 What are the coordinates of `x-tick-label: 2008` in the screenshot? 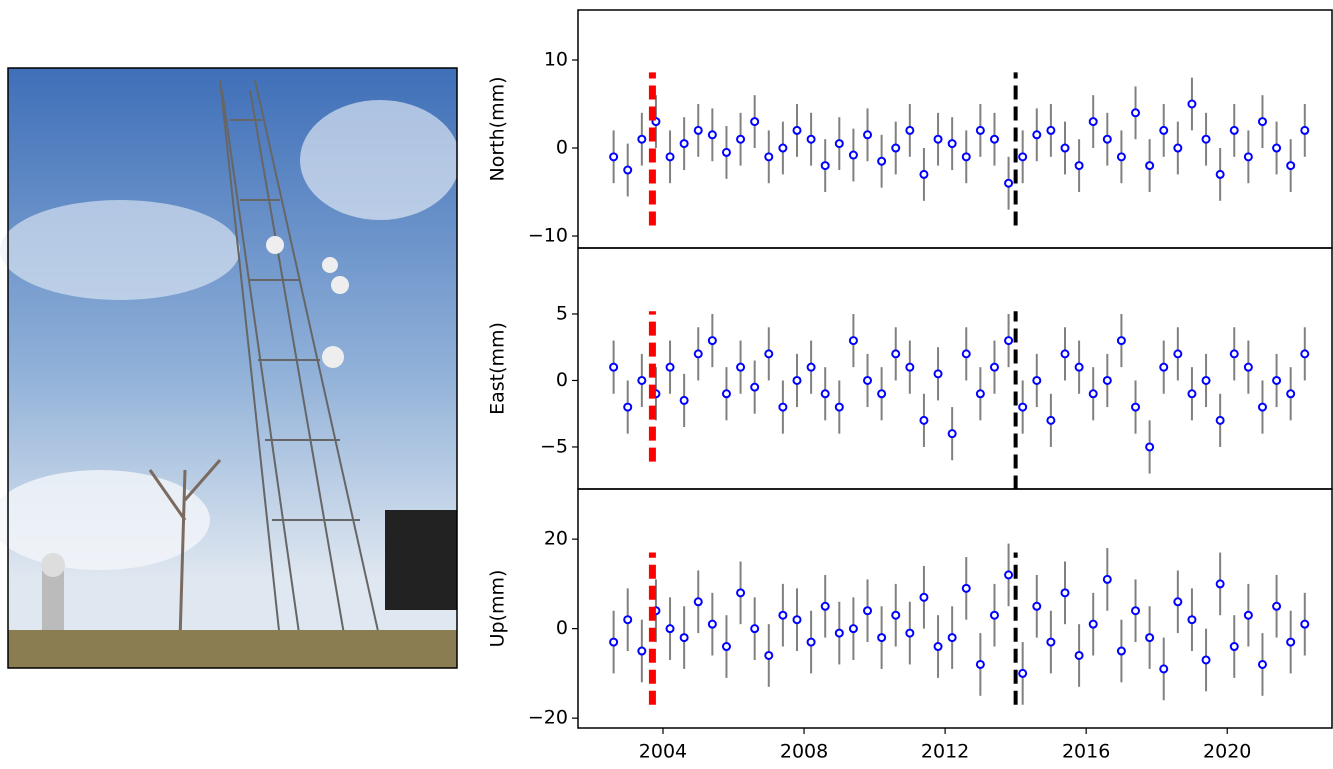 It's located at (804, 752).